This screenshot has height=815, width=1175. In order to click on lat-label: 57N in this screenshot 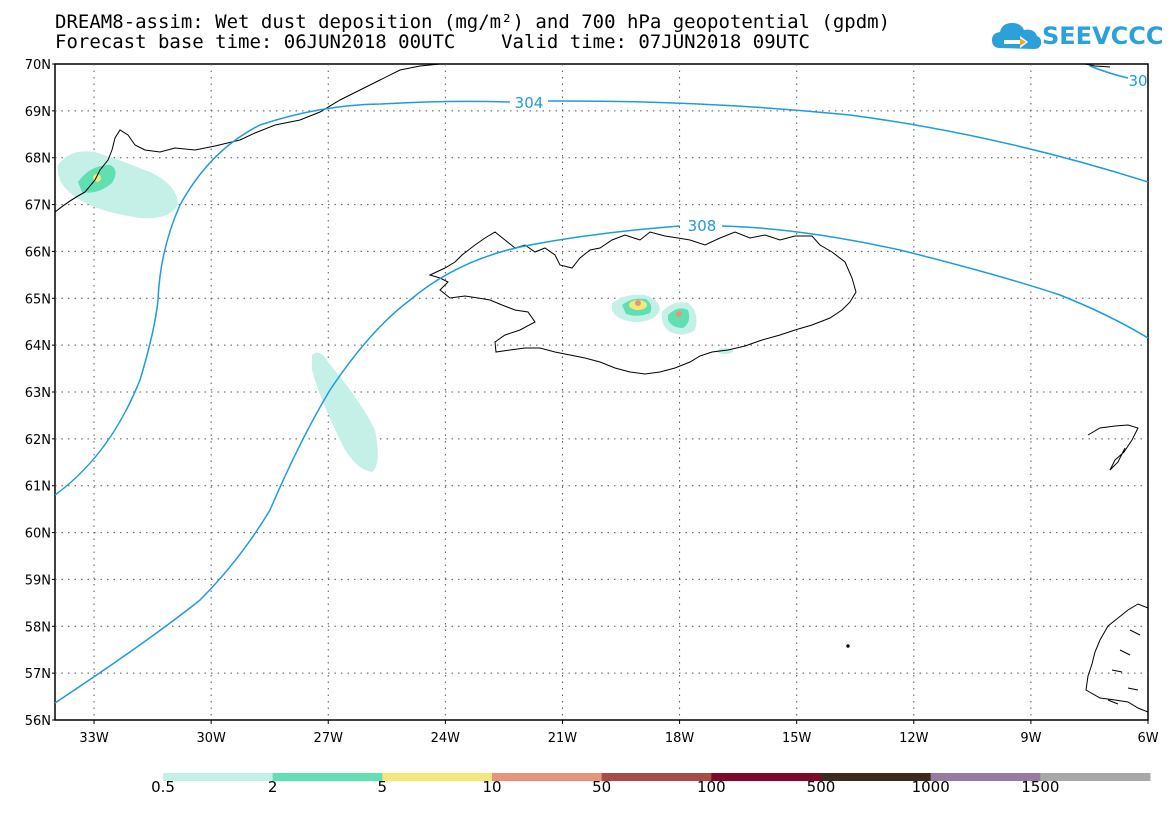, I will do `click(38, 674)`.